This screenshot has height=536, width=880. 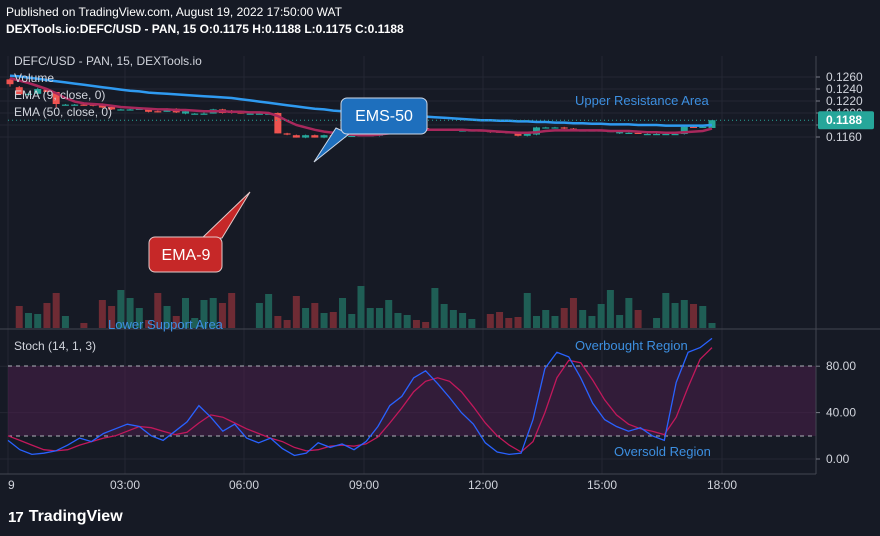 I want to click on stoch-tick-label: 80.00, so click(x=841, y=366).